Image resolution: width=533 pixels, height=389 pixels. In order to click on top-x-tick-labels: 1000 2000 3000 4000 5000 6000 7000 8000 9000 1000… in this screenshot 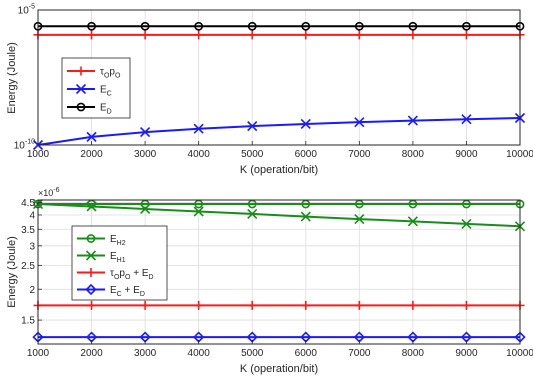, I will do `click(280, 150)`.